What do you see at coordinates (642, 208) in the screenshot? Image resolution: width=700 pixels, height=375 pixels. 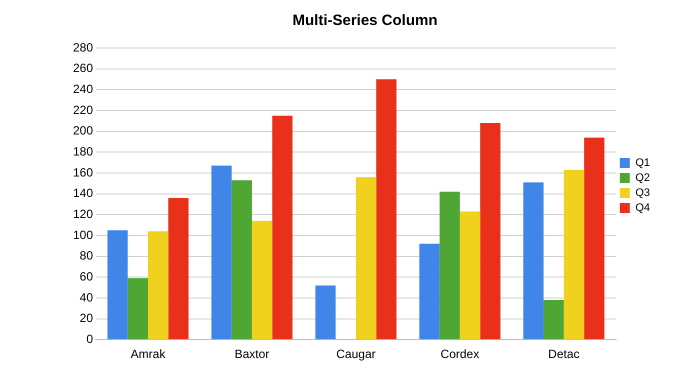 I see `legend-label: Q4` at bounding box center [642, 208].